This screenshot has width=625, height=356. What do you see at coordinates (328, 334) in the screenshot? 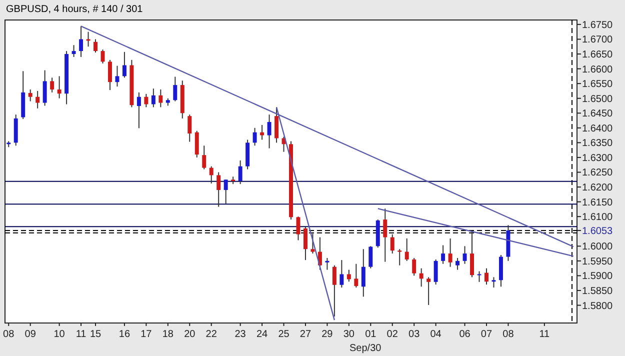
I see `x-tick-label: 29` at bounding box center [328, 334].